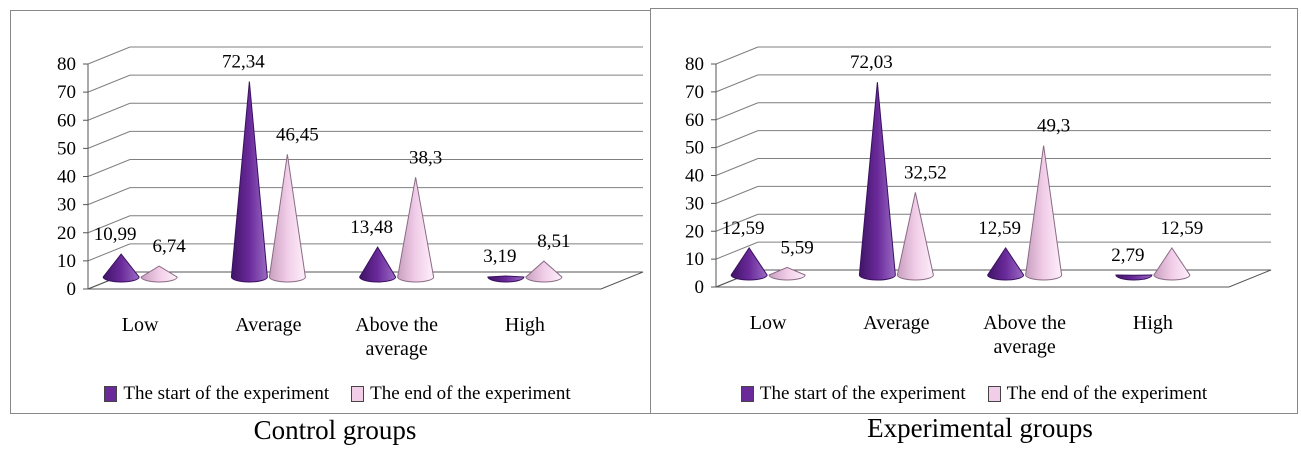 The image size is (1301, 450). I want to click on data-label: 5,59, so click(797, 247).